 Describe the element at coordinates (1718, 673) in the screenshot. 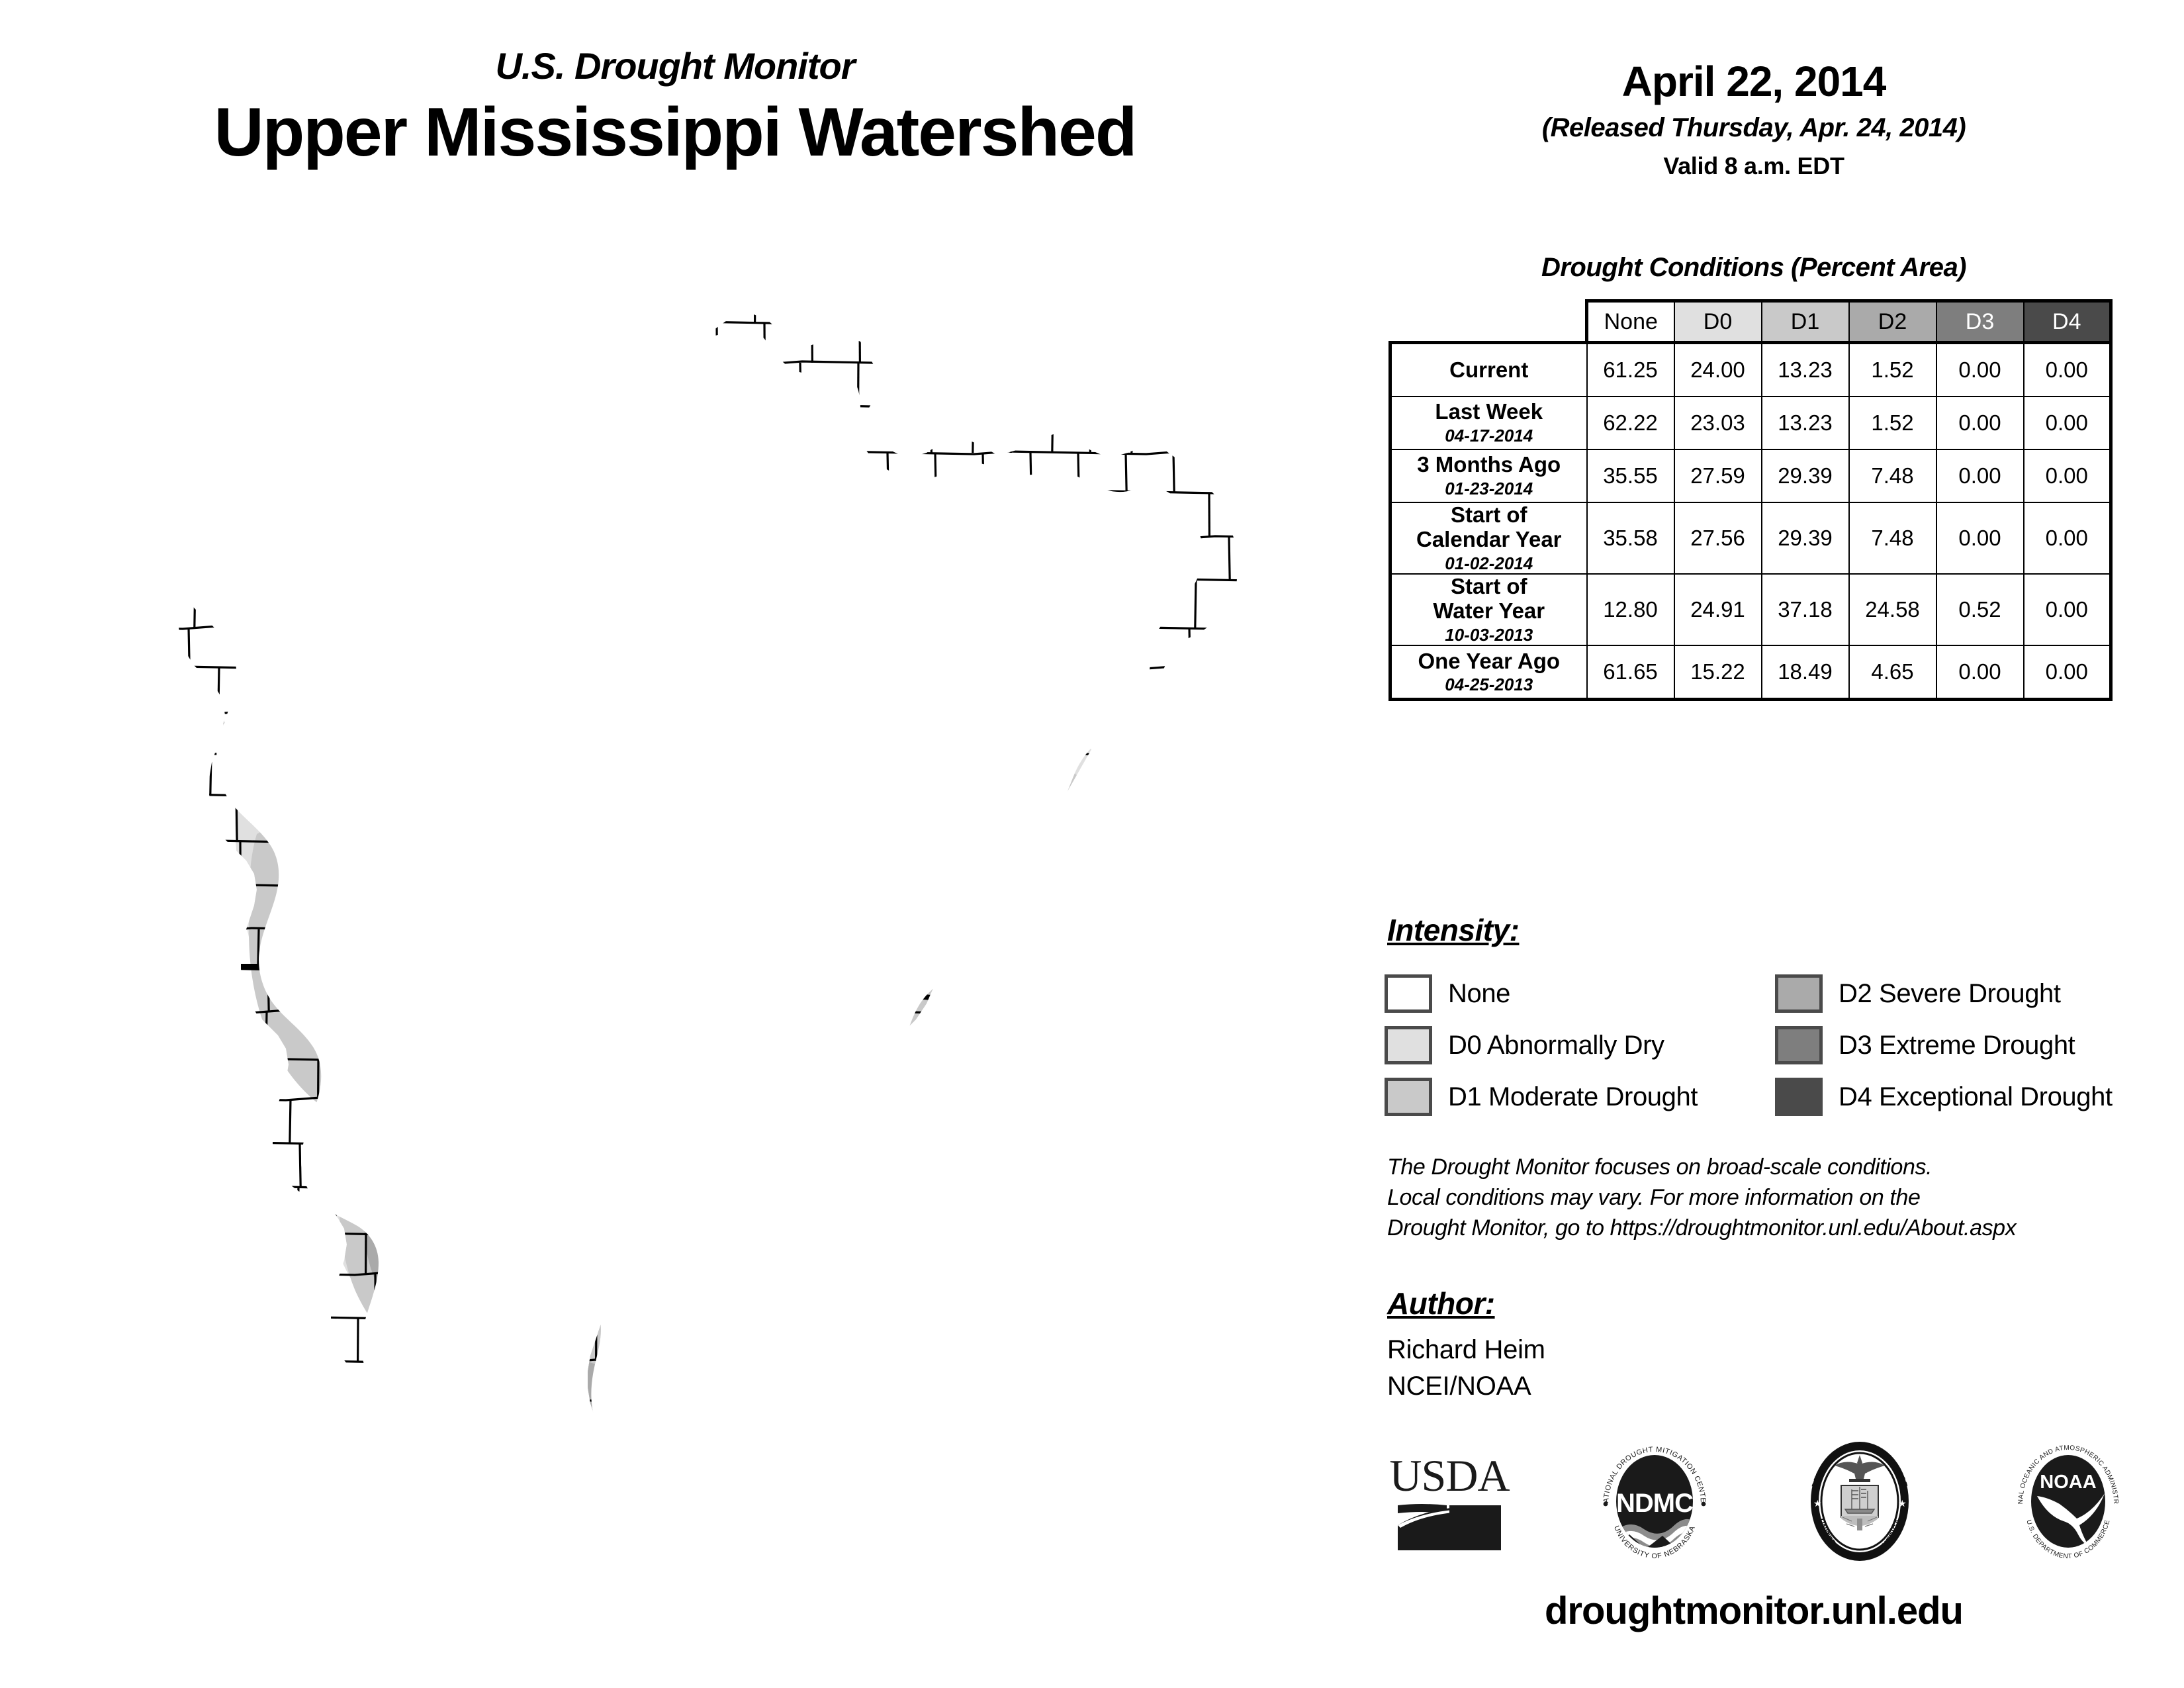

I see `table-cell-d0: 15.22` at that location.